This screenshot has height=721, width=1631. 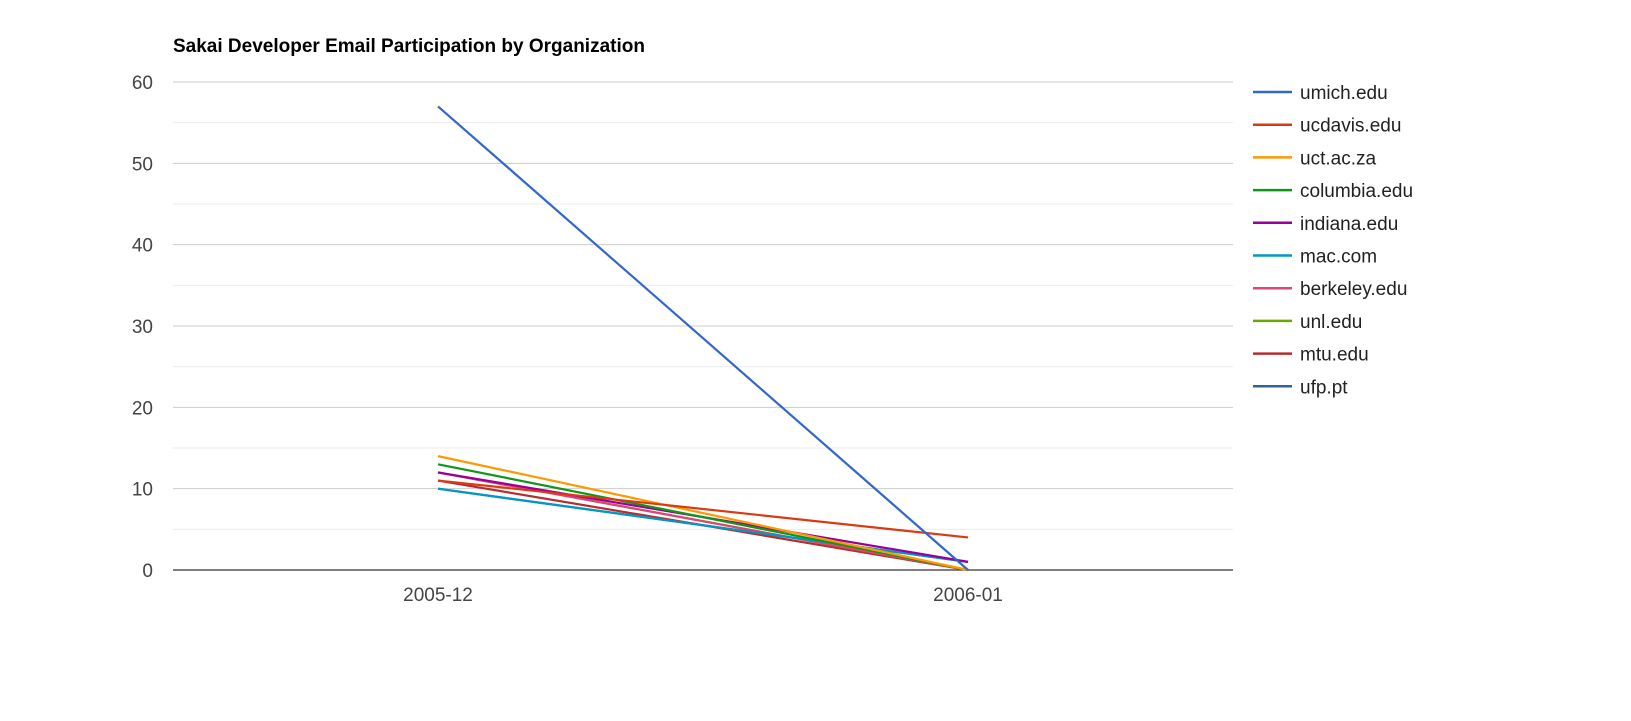 I want to click on legend-label: ucdavis.edu, so click(x=1350, y=126).